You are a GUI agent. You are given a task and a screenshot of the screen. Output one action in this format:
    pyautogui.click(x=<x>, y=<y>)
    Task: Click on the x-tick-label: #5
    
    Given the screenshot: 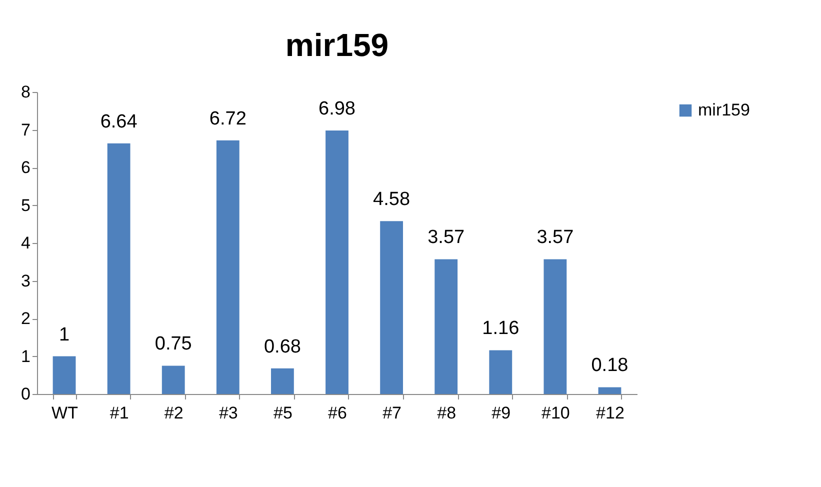 What is the action you would take?
    pyautogui.click(x=282, y=413)
    